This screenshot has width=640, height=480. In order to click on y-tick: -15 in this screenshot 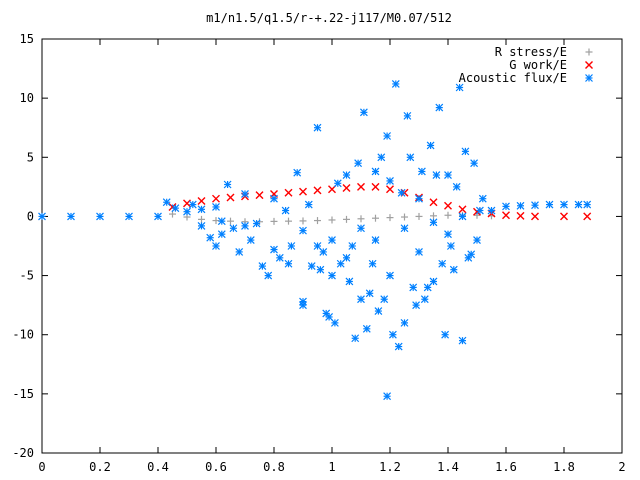, I will do `click(317, 394)`.